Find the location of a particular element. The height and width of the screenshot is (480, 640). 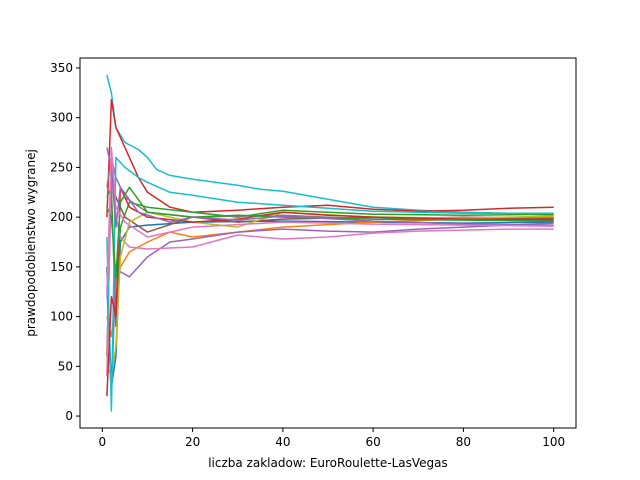

y-axis-ticks: 0 50 100 150 200 250 300 350 is located at coordinates (65, 242).